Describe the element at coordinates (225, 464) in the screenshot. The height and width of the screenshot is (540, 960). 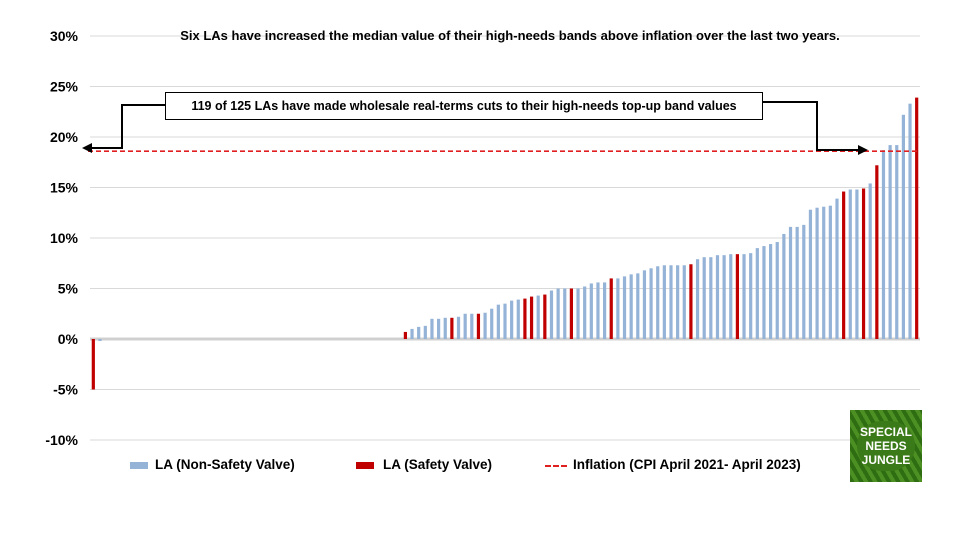
I see `legend-non-safety: LA (Non-Safety Valve)` at that location.